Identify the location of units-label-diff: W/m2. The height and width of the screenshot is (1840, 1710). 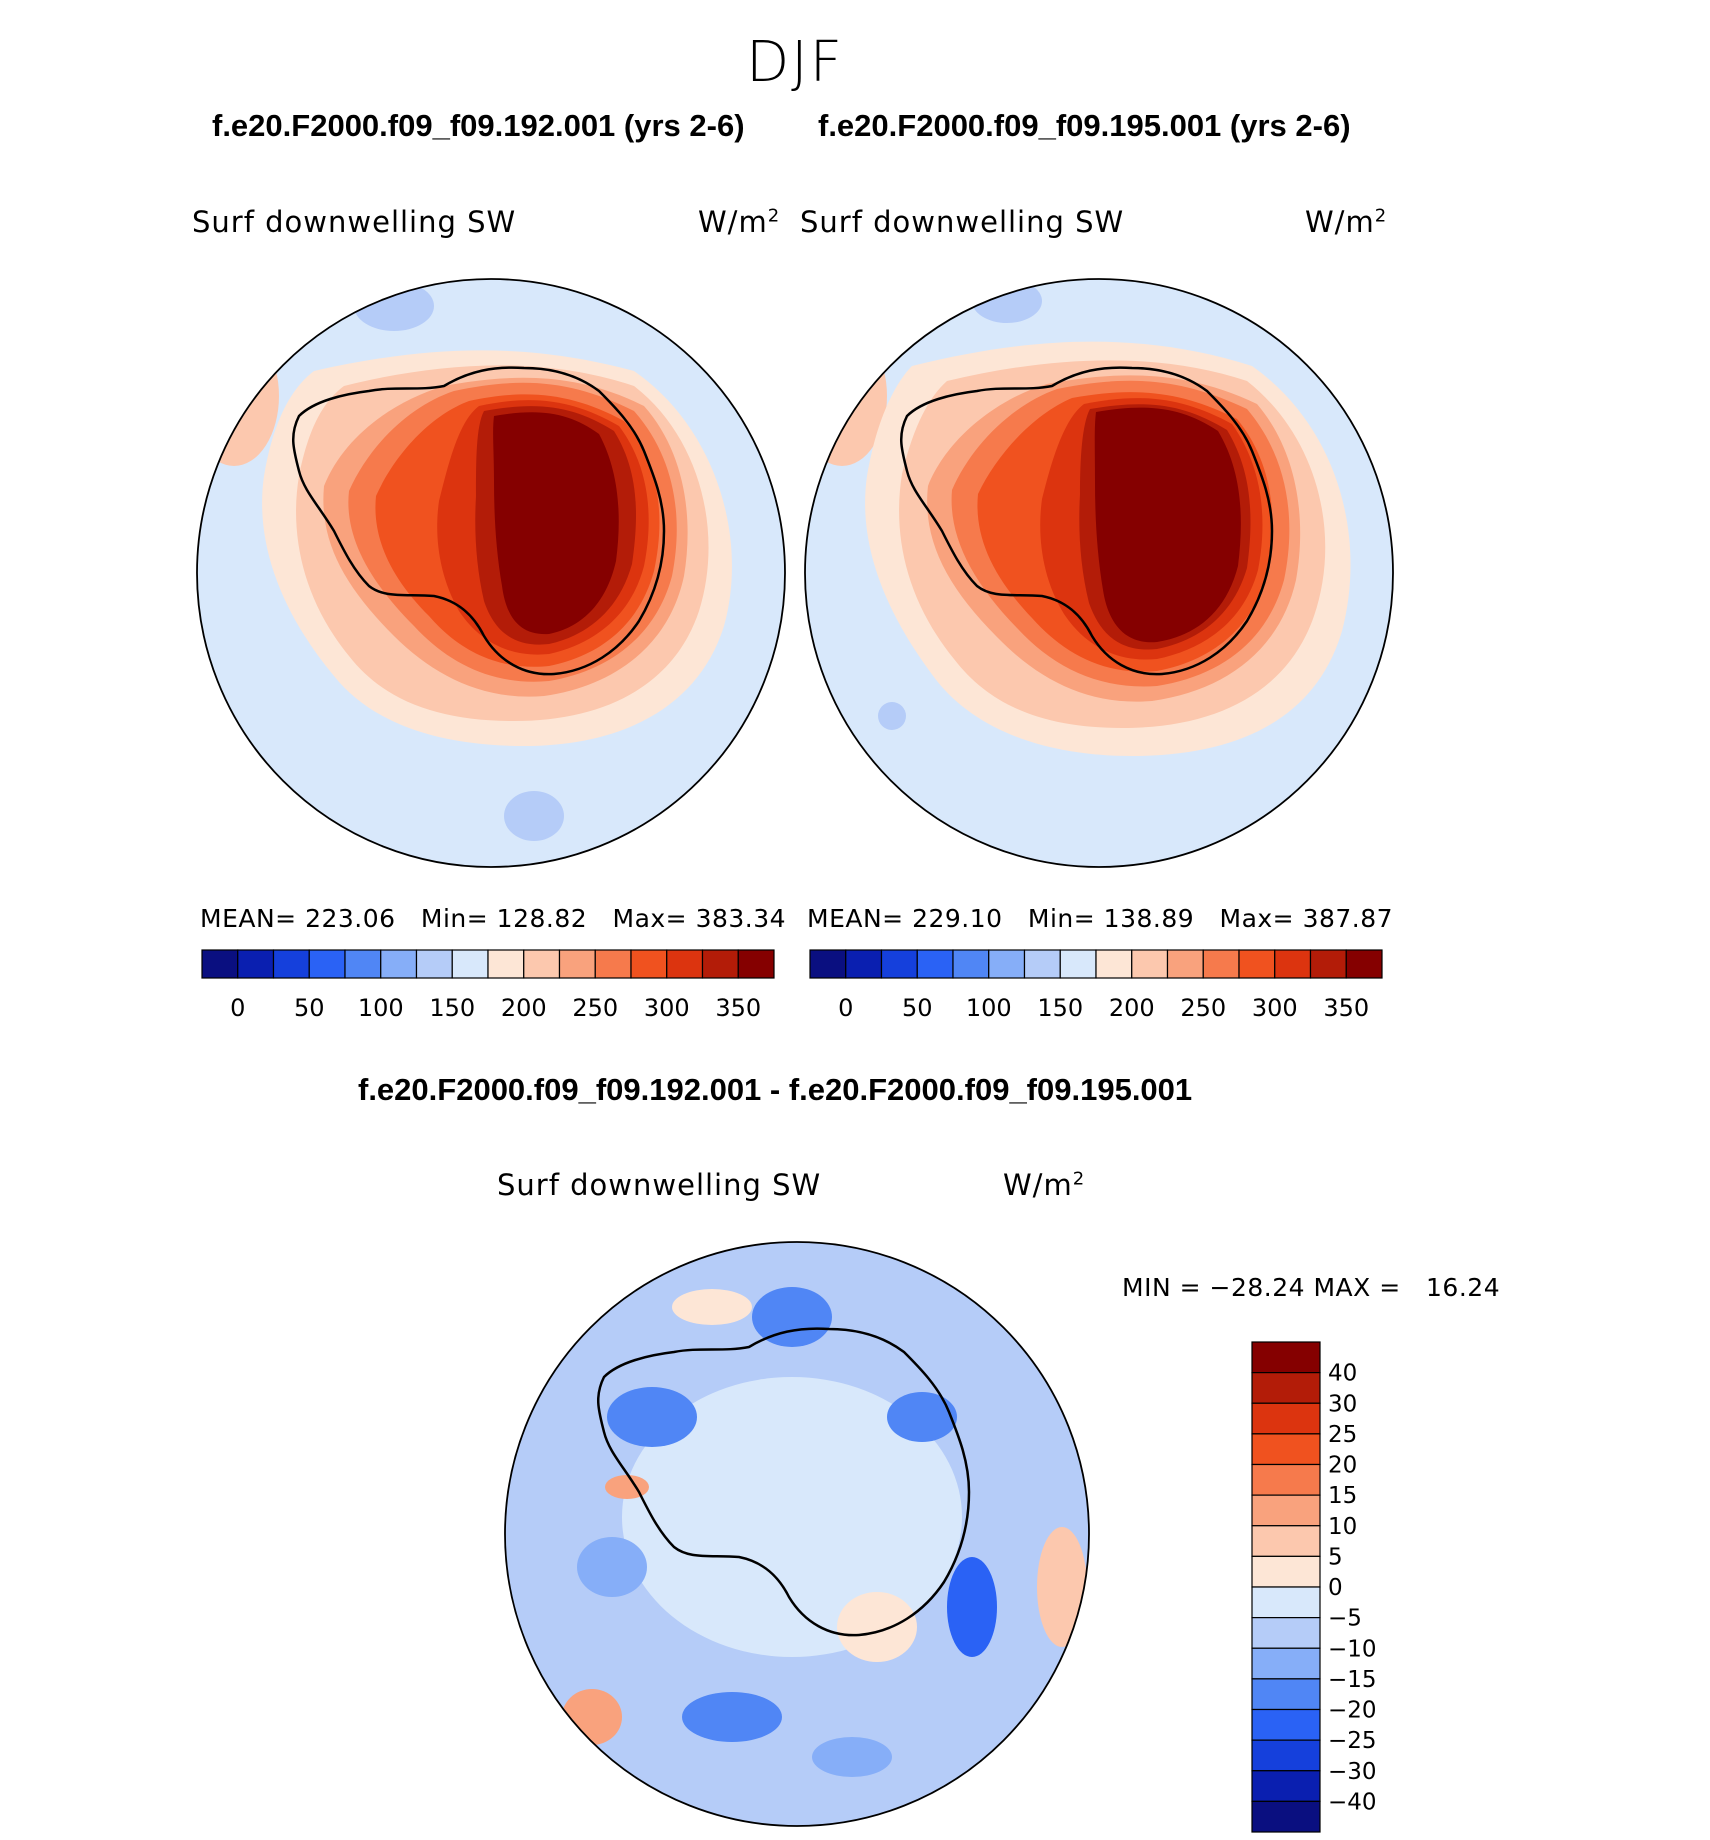
(1044, 1185).